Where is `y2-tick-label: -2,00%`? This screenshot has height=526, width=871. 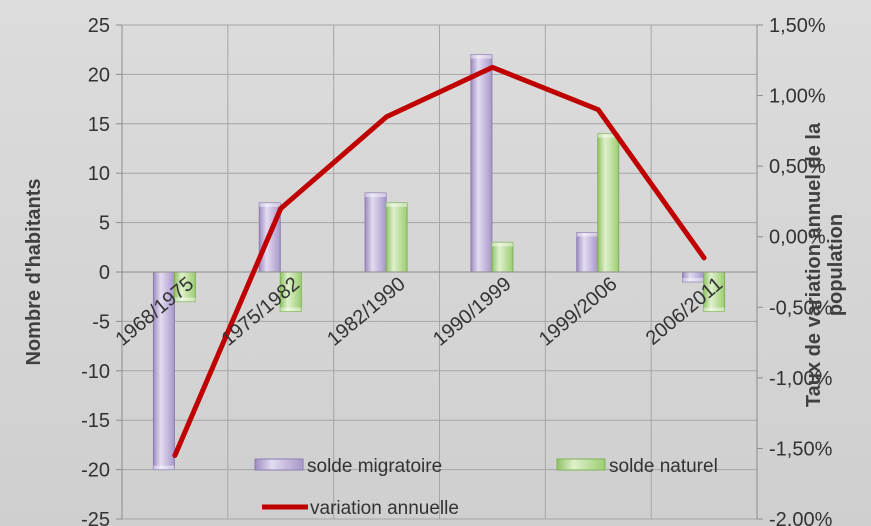
y2-tick-label: -2,00% is located at coordinates (801, 517).